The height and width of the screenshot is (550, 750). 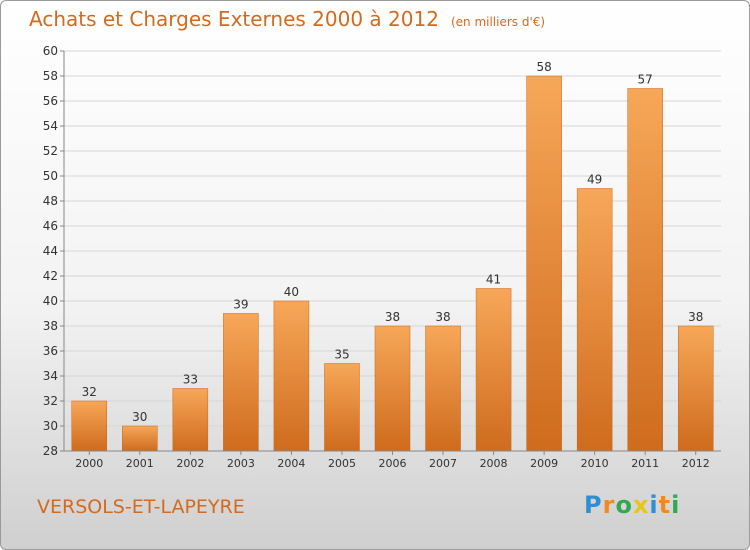 I want to click on bar-value-label: 33, so click(x=190, y=380).